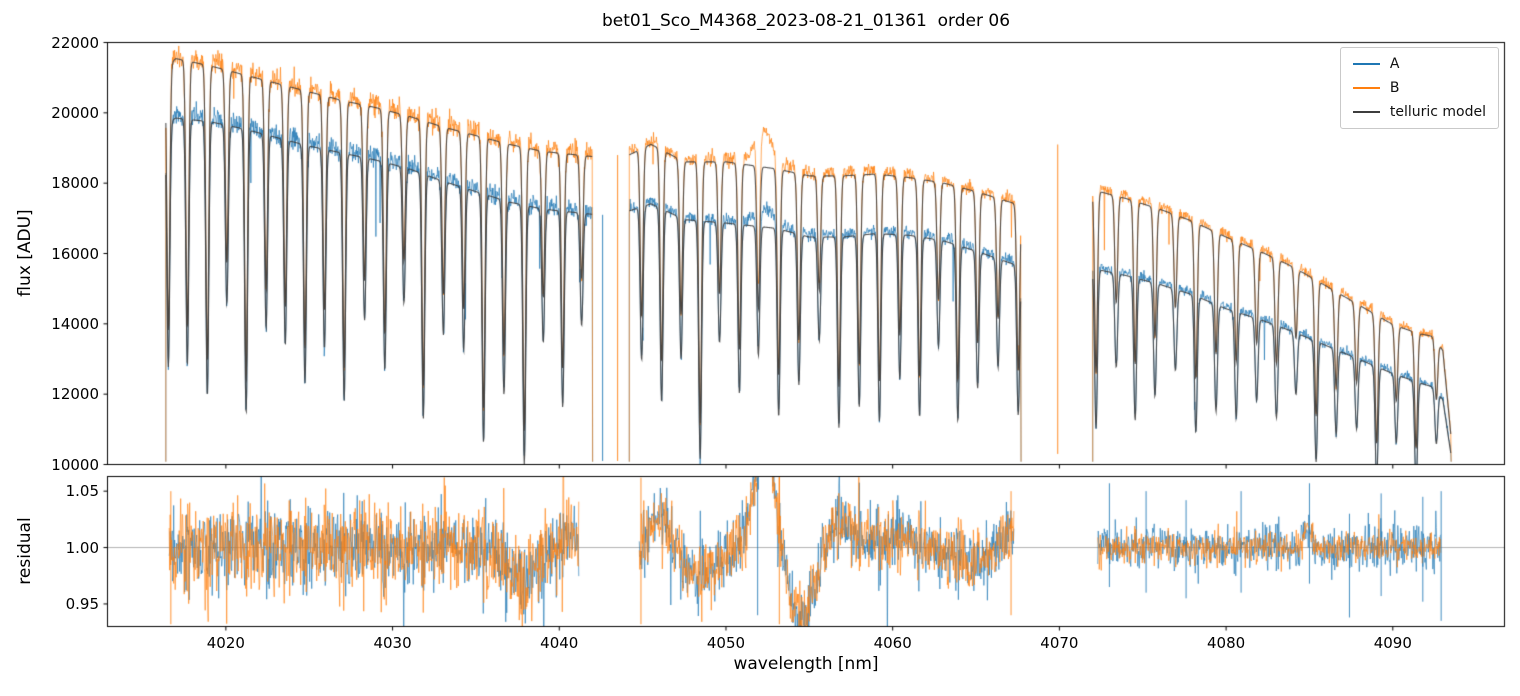  What do you see at coordinates (1392, 643) in the screenshot?
I see `x-tick-label: 4090` at bounding box center [1392, 643].